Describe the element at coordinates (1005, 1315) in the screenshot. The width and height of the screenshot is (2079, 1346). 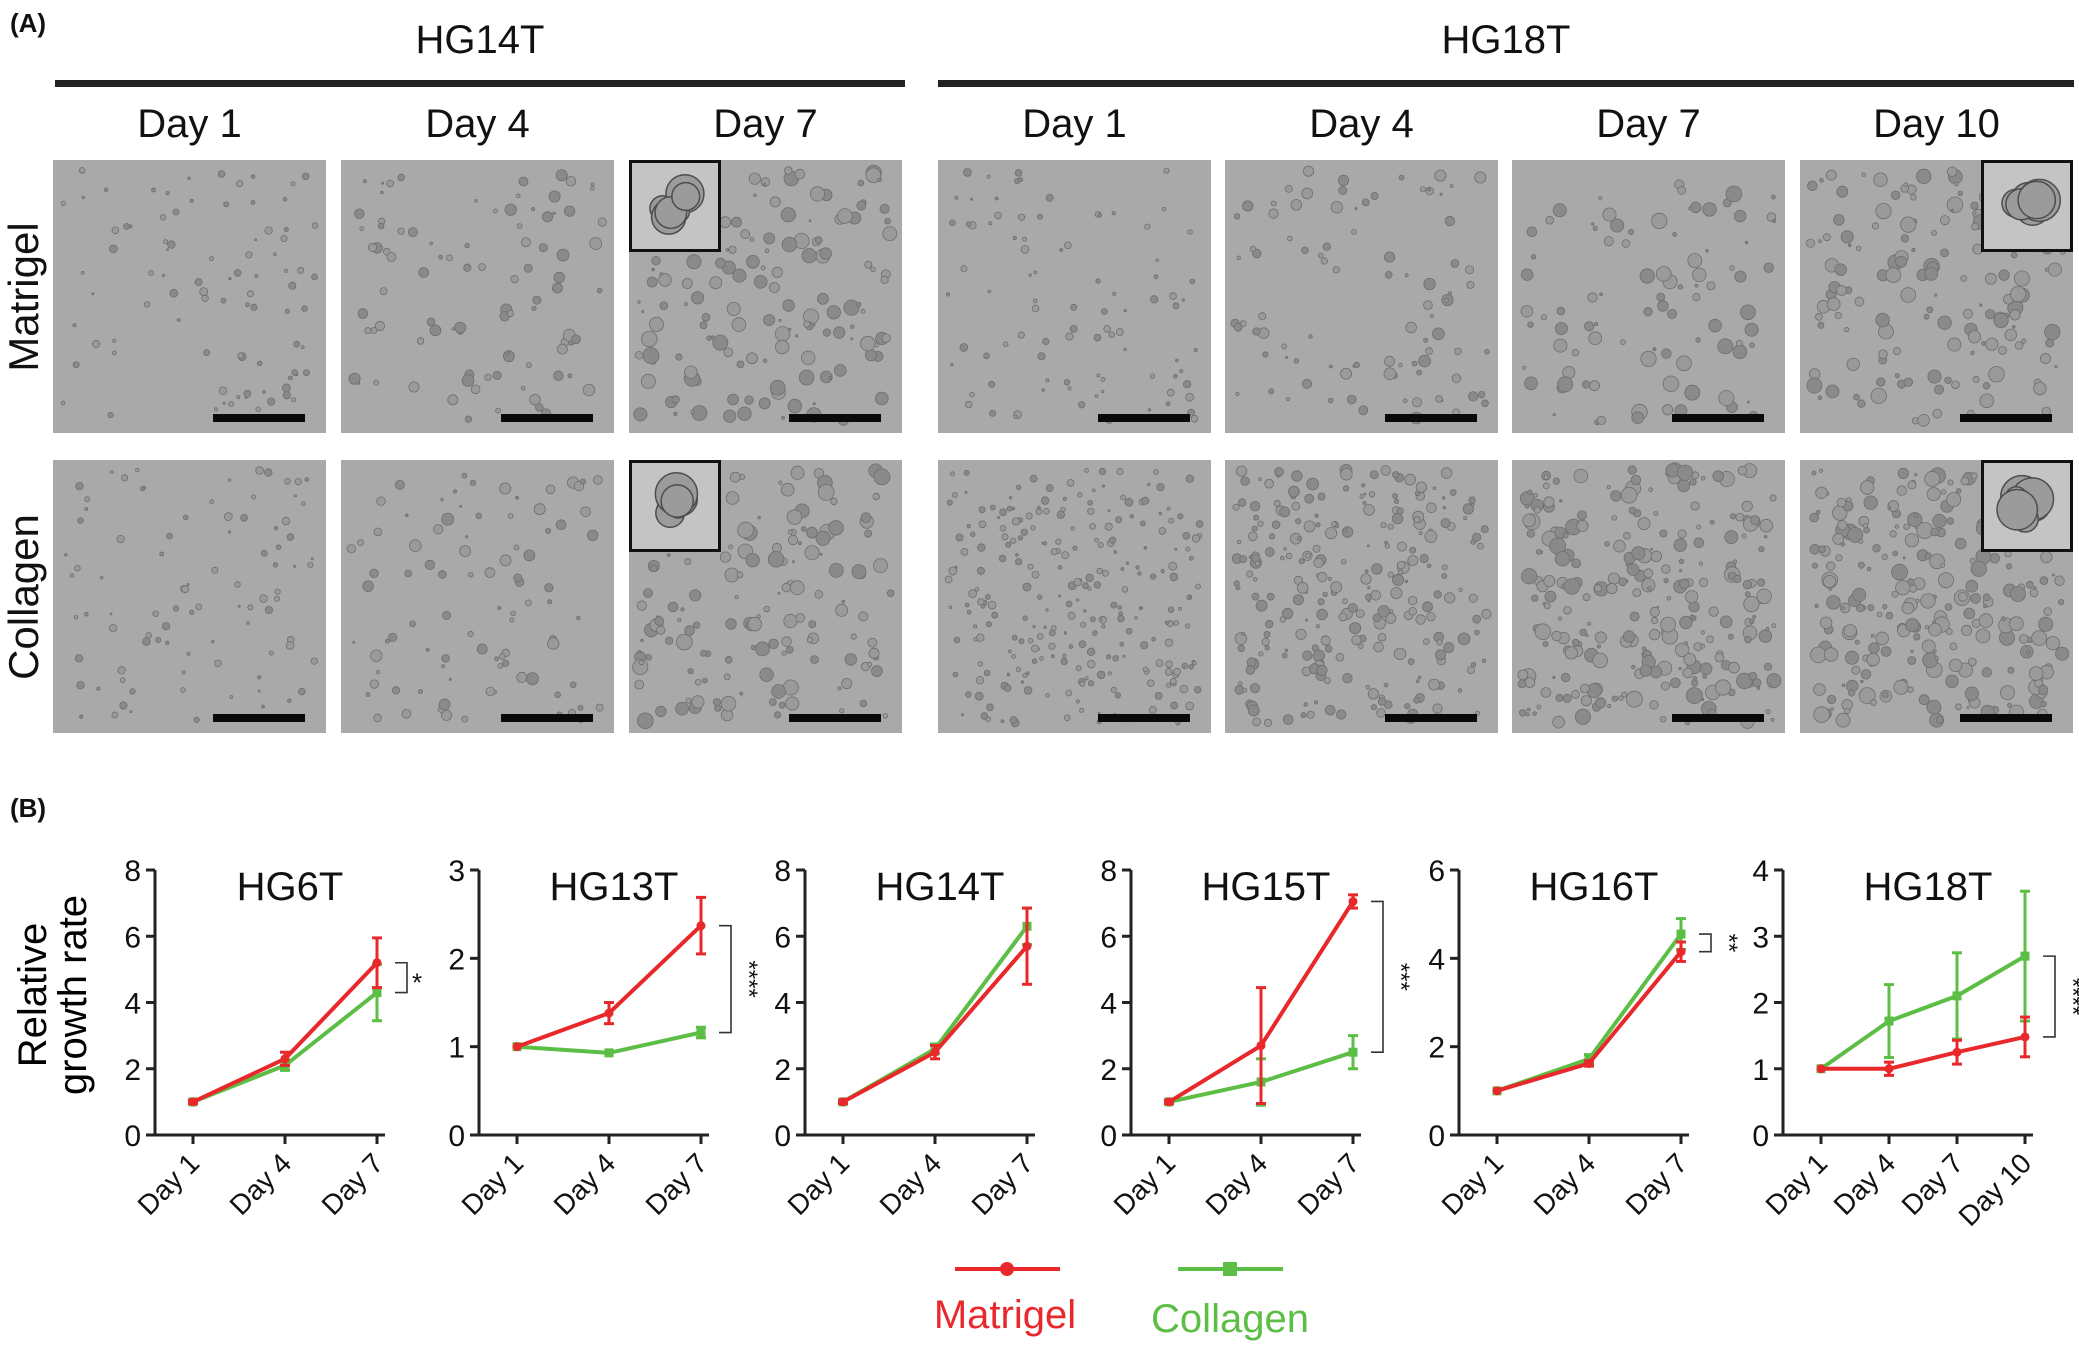
I see `legend-label-matrigel: Matrigel` at that location.